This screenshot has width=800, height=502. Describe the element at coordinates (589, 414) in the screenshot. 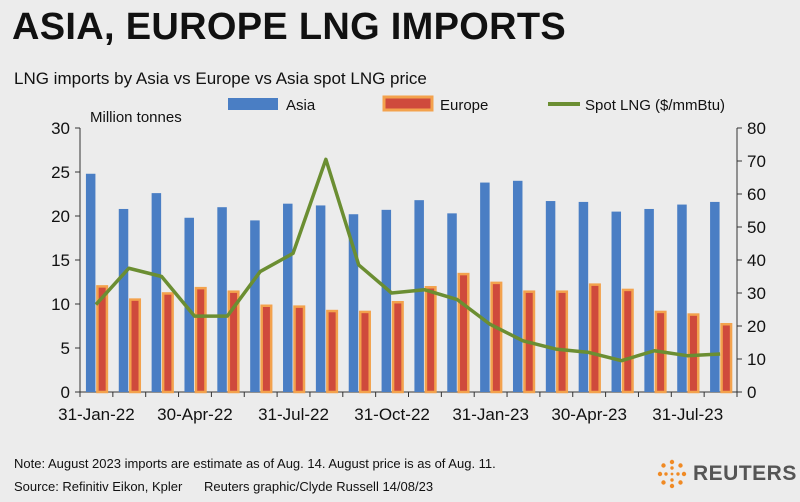

I see `x-tick-label: 30-Apr-23` at that location.